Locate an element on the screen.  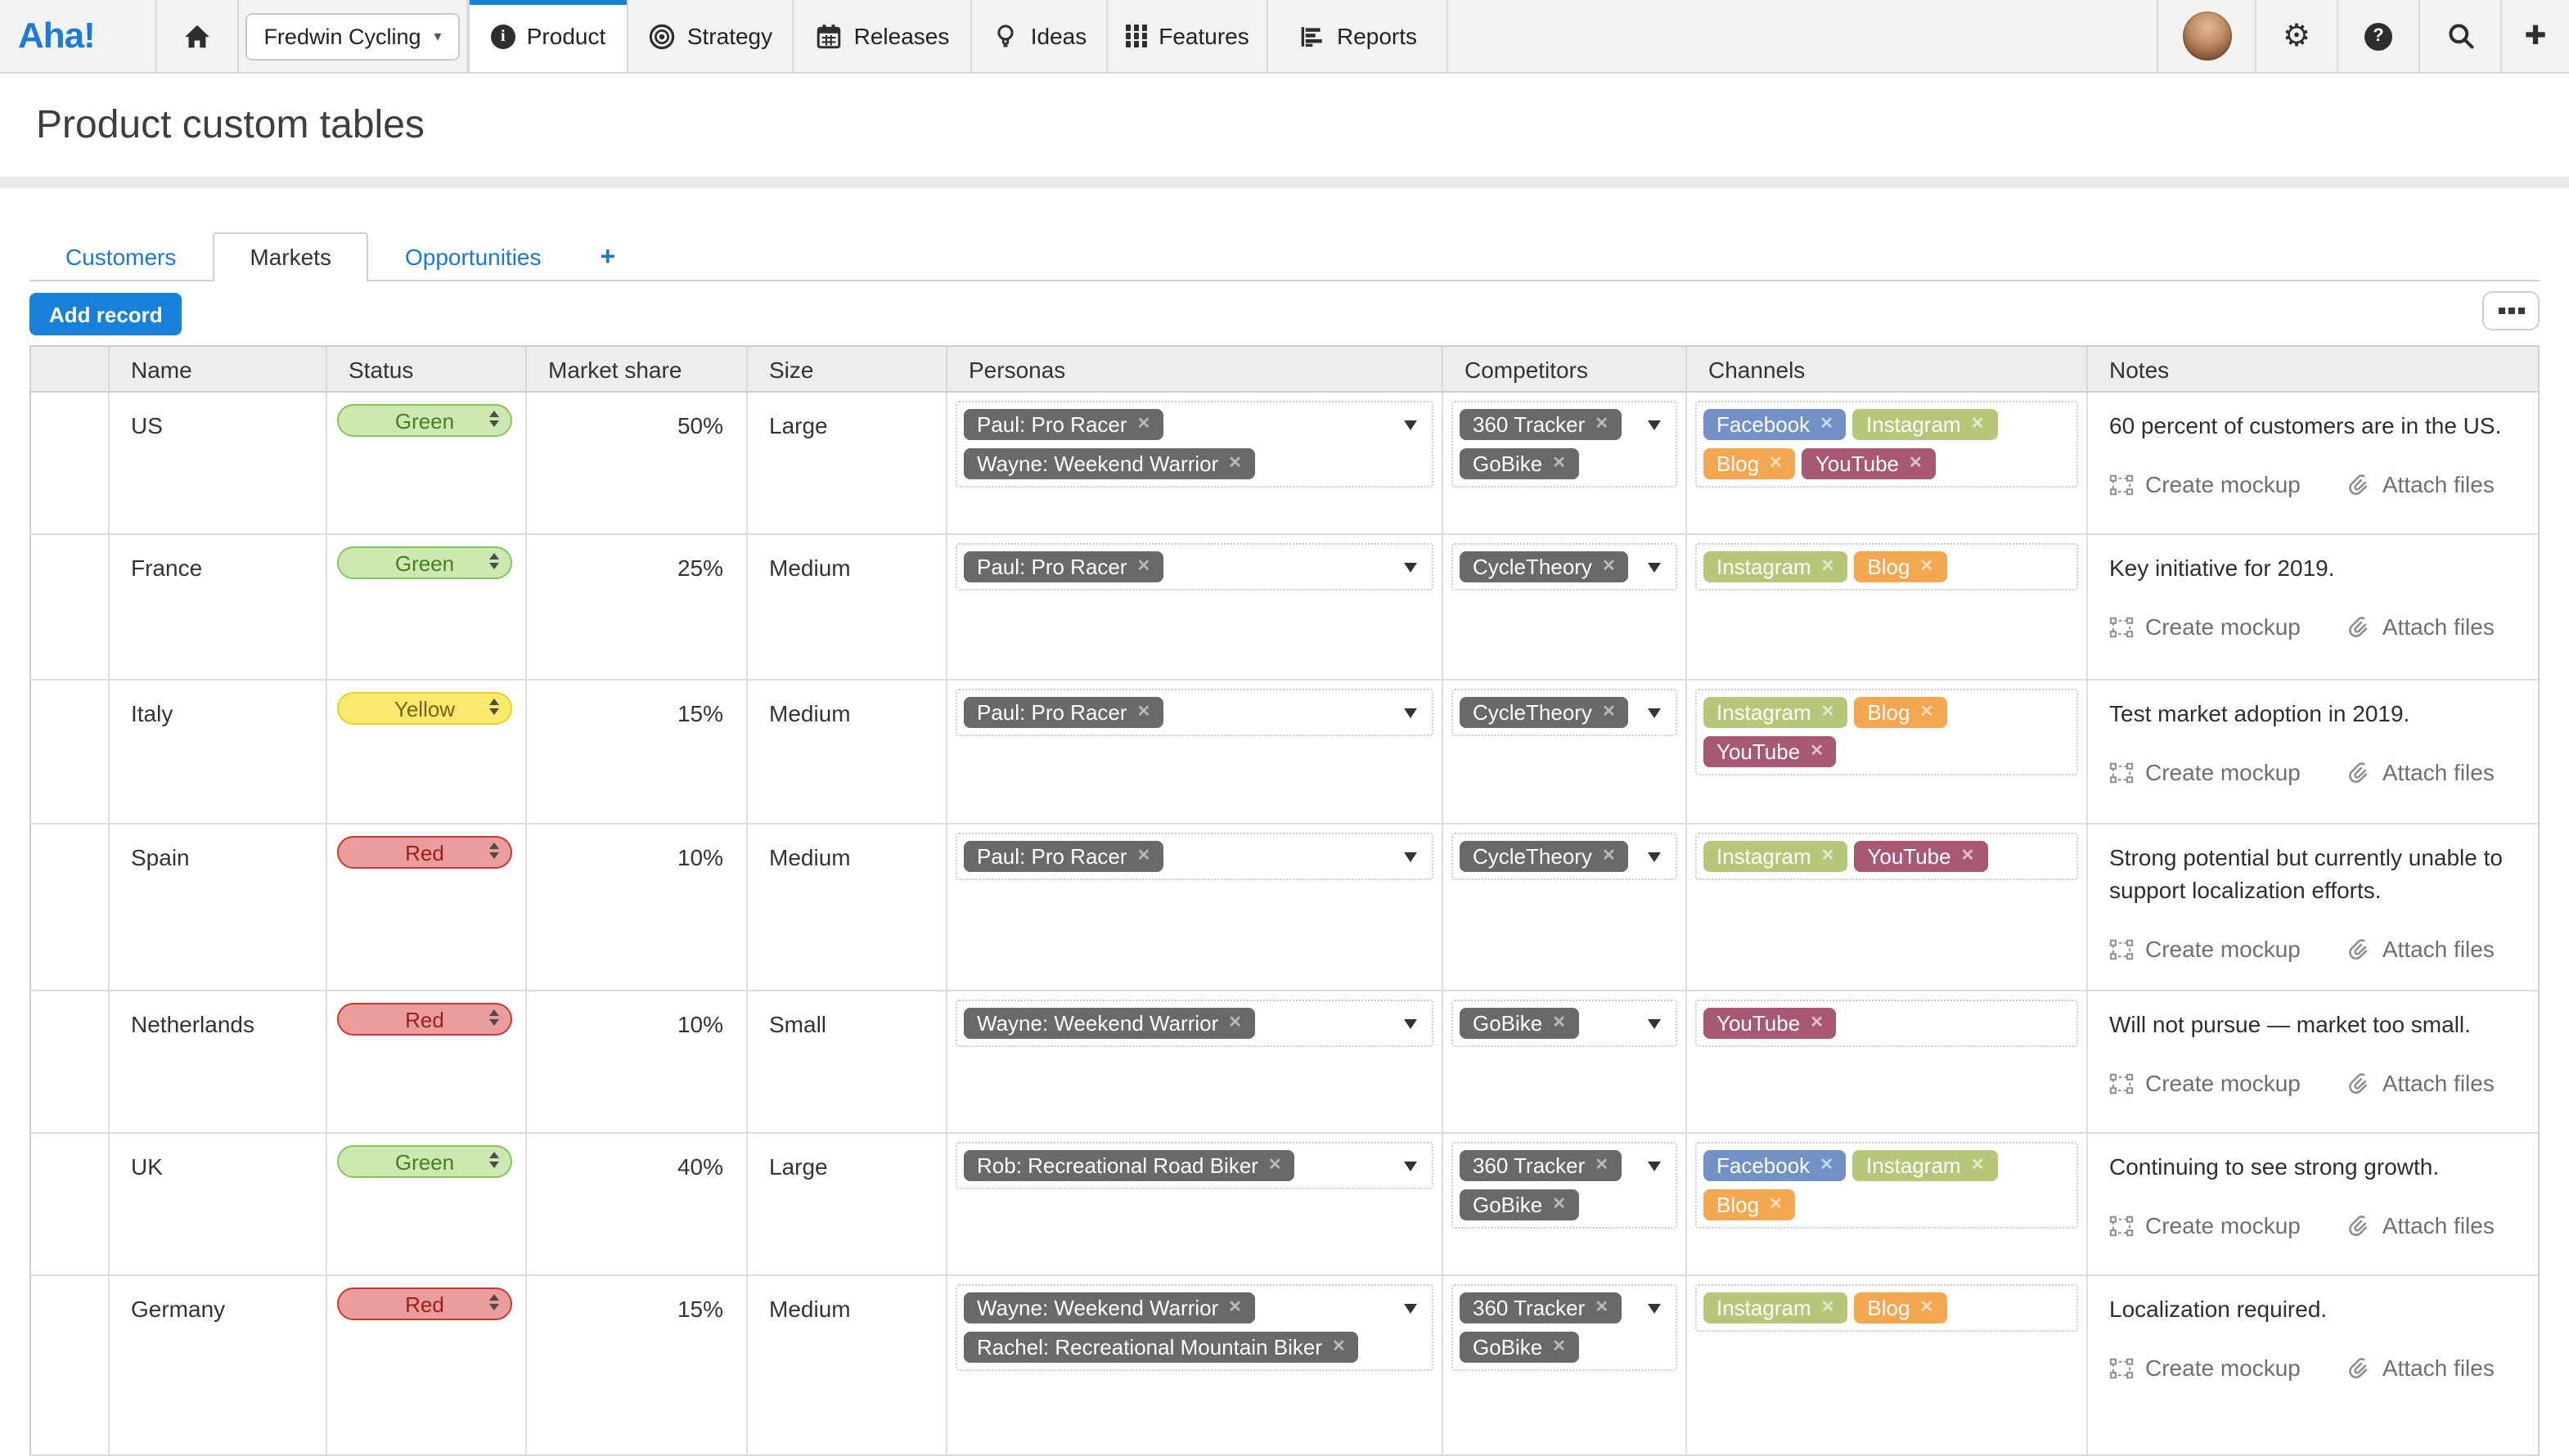
channels-multiselect: Facebook ✕ Instagram ✕ Blog ✕ is located at coordinates (1886, 1185).